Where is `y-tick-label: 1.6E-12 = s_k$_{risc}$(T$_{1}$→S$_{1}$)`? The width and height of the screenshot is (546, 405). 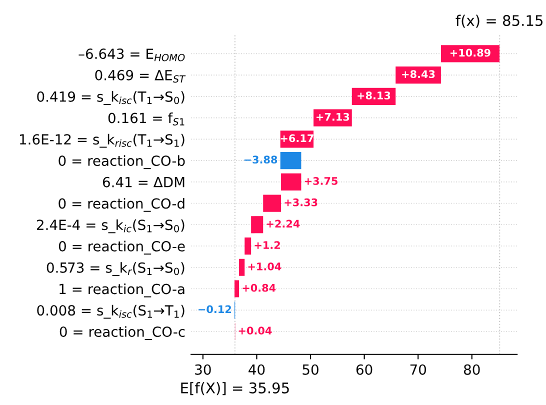
y-tick-label: 1.6E-12 = s_k$_{risc}$(T$_{1}$→S$_{1}$) is located at coordinates (102, 141).